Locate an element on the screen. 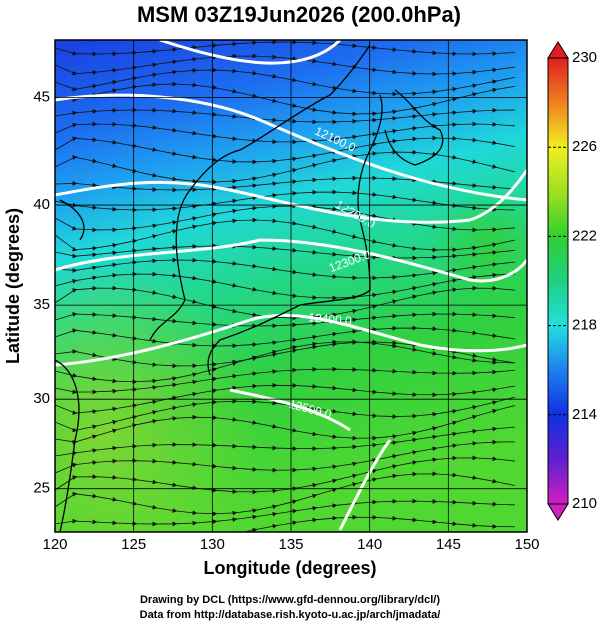 The image size is (599, 630). colorbar-tick-label: 210 is located at coordinates (584, 503).